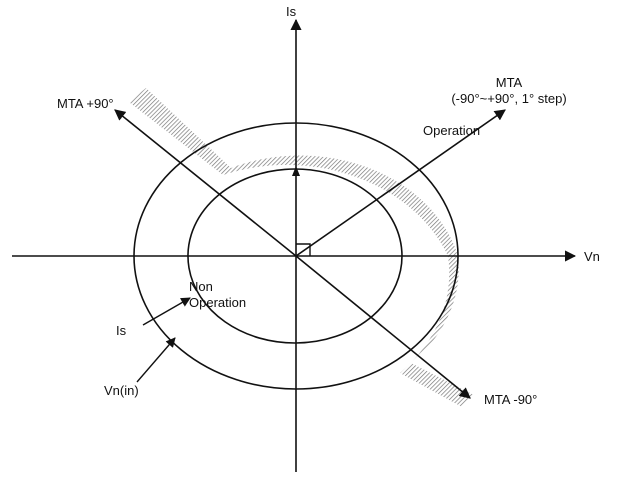 Image resolution: width=618 pixels, height=490 pixels. Describe the element at coordinates (205, 183) in the screenshot. I see `mta-plus-90-line` at that location.